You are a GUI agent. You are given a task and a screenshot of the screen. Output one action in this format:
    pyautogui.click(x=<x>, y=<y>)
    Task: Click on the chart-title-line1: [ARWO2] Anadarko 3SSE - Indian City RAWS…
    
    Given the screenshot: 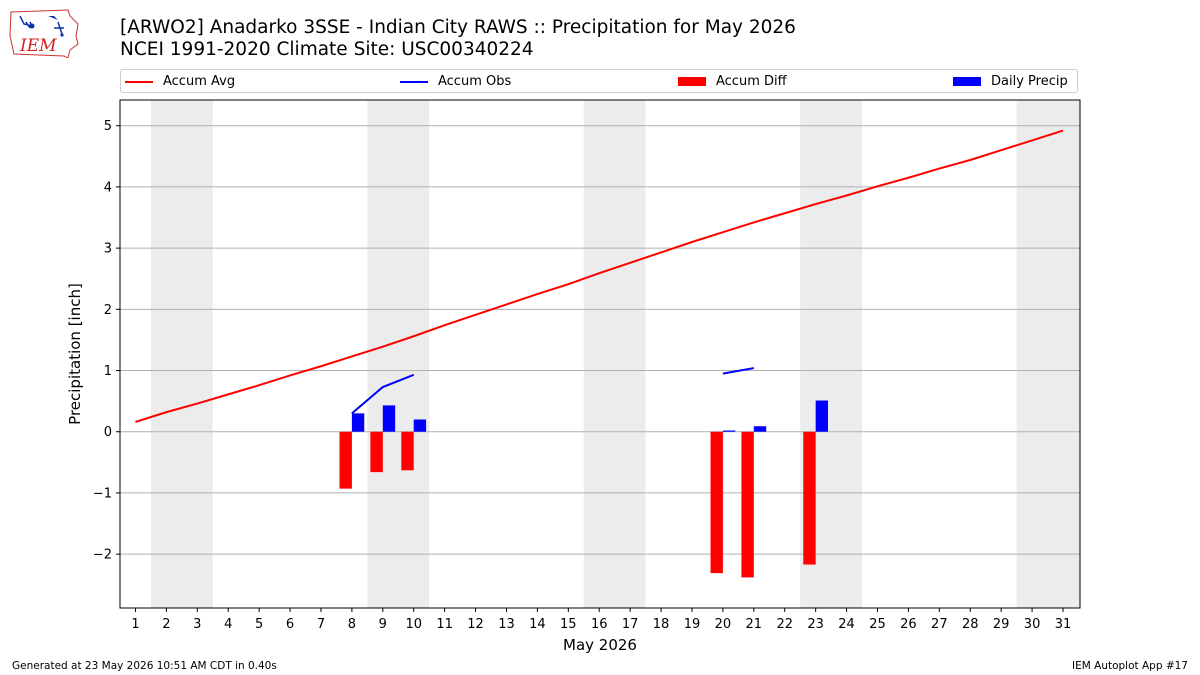 What is the action you would take?
    pyautogui.click(x=458, y=27)
    